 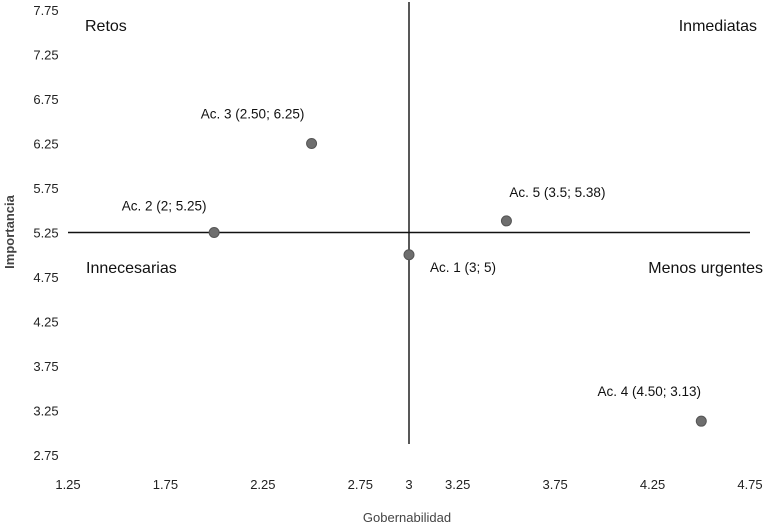 What do you see at coordinates (718, 26) in the screenshot?
I see `quadrant-label-top-right: Inmediatas` at bounding box center [718, 26].